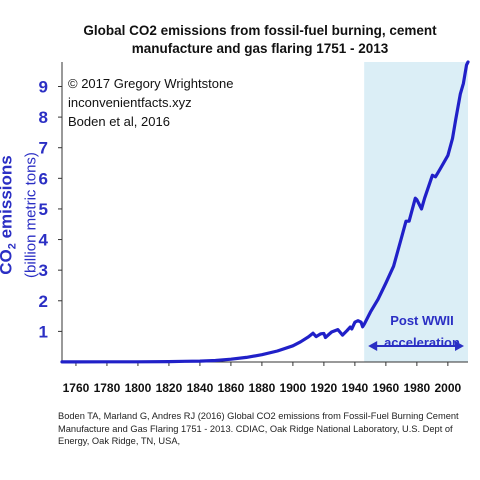 This screenshot has width=480, height=480. Describe the element at coordinates (355, 388) in the screenshot. I see `x-tick-label: 1940` at that location.